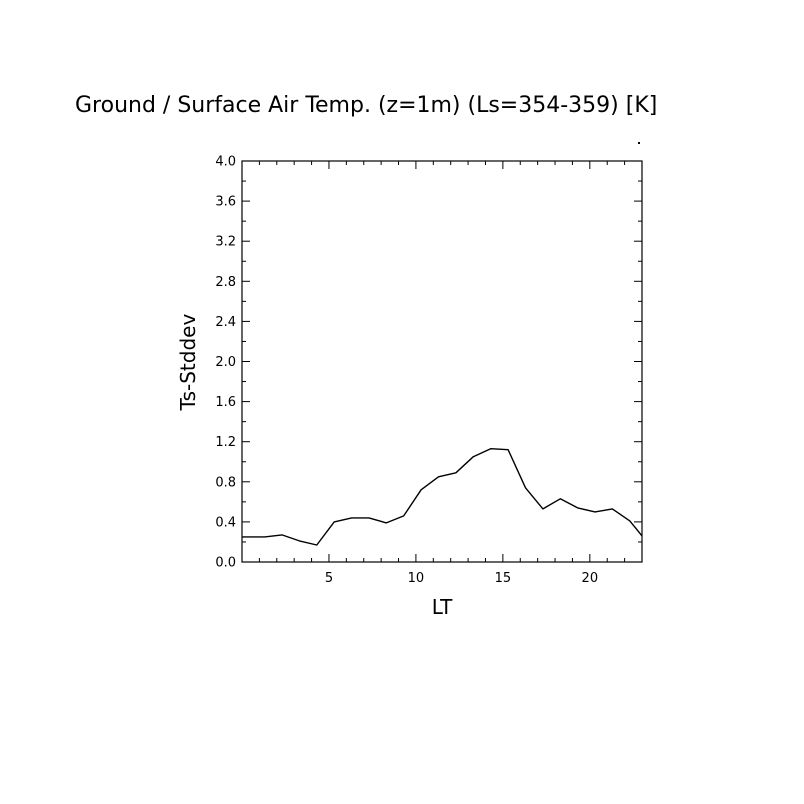  What do you see at coordinates (416, 578) in the screenshot?
I see `x-tick-label: 10` at bounding box center [416, 578].